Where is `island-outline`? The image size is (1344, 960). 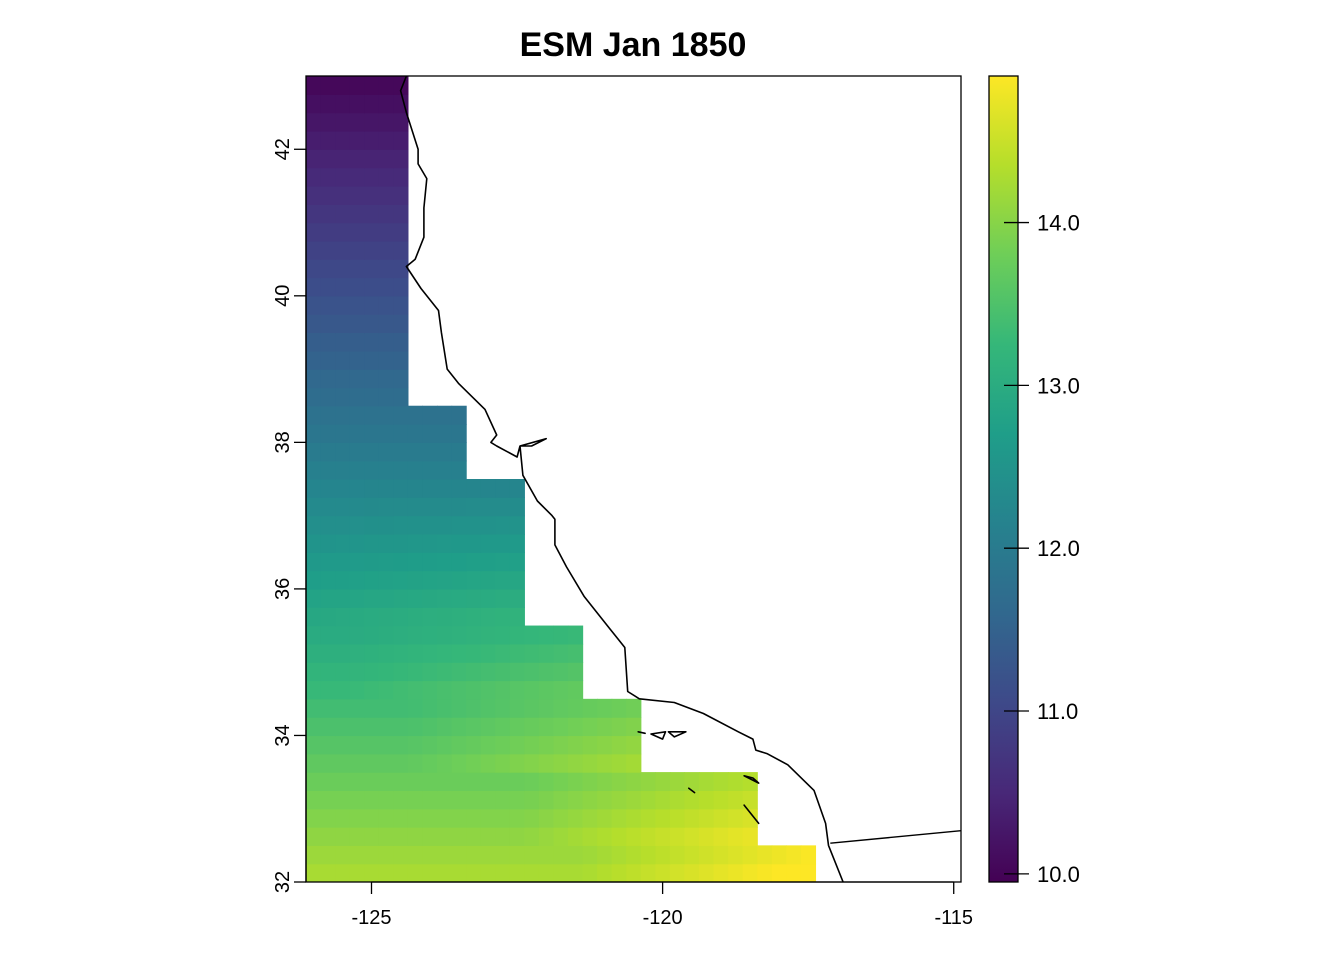 island-outline is located at coordinates (641, 732).